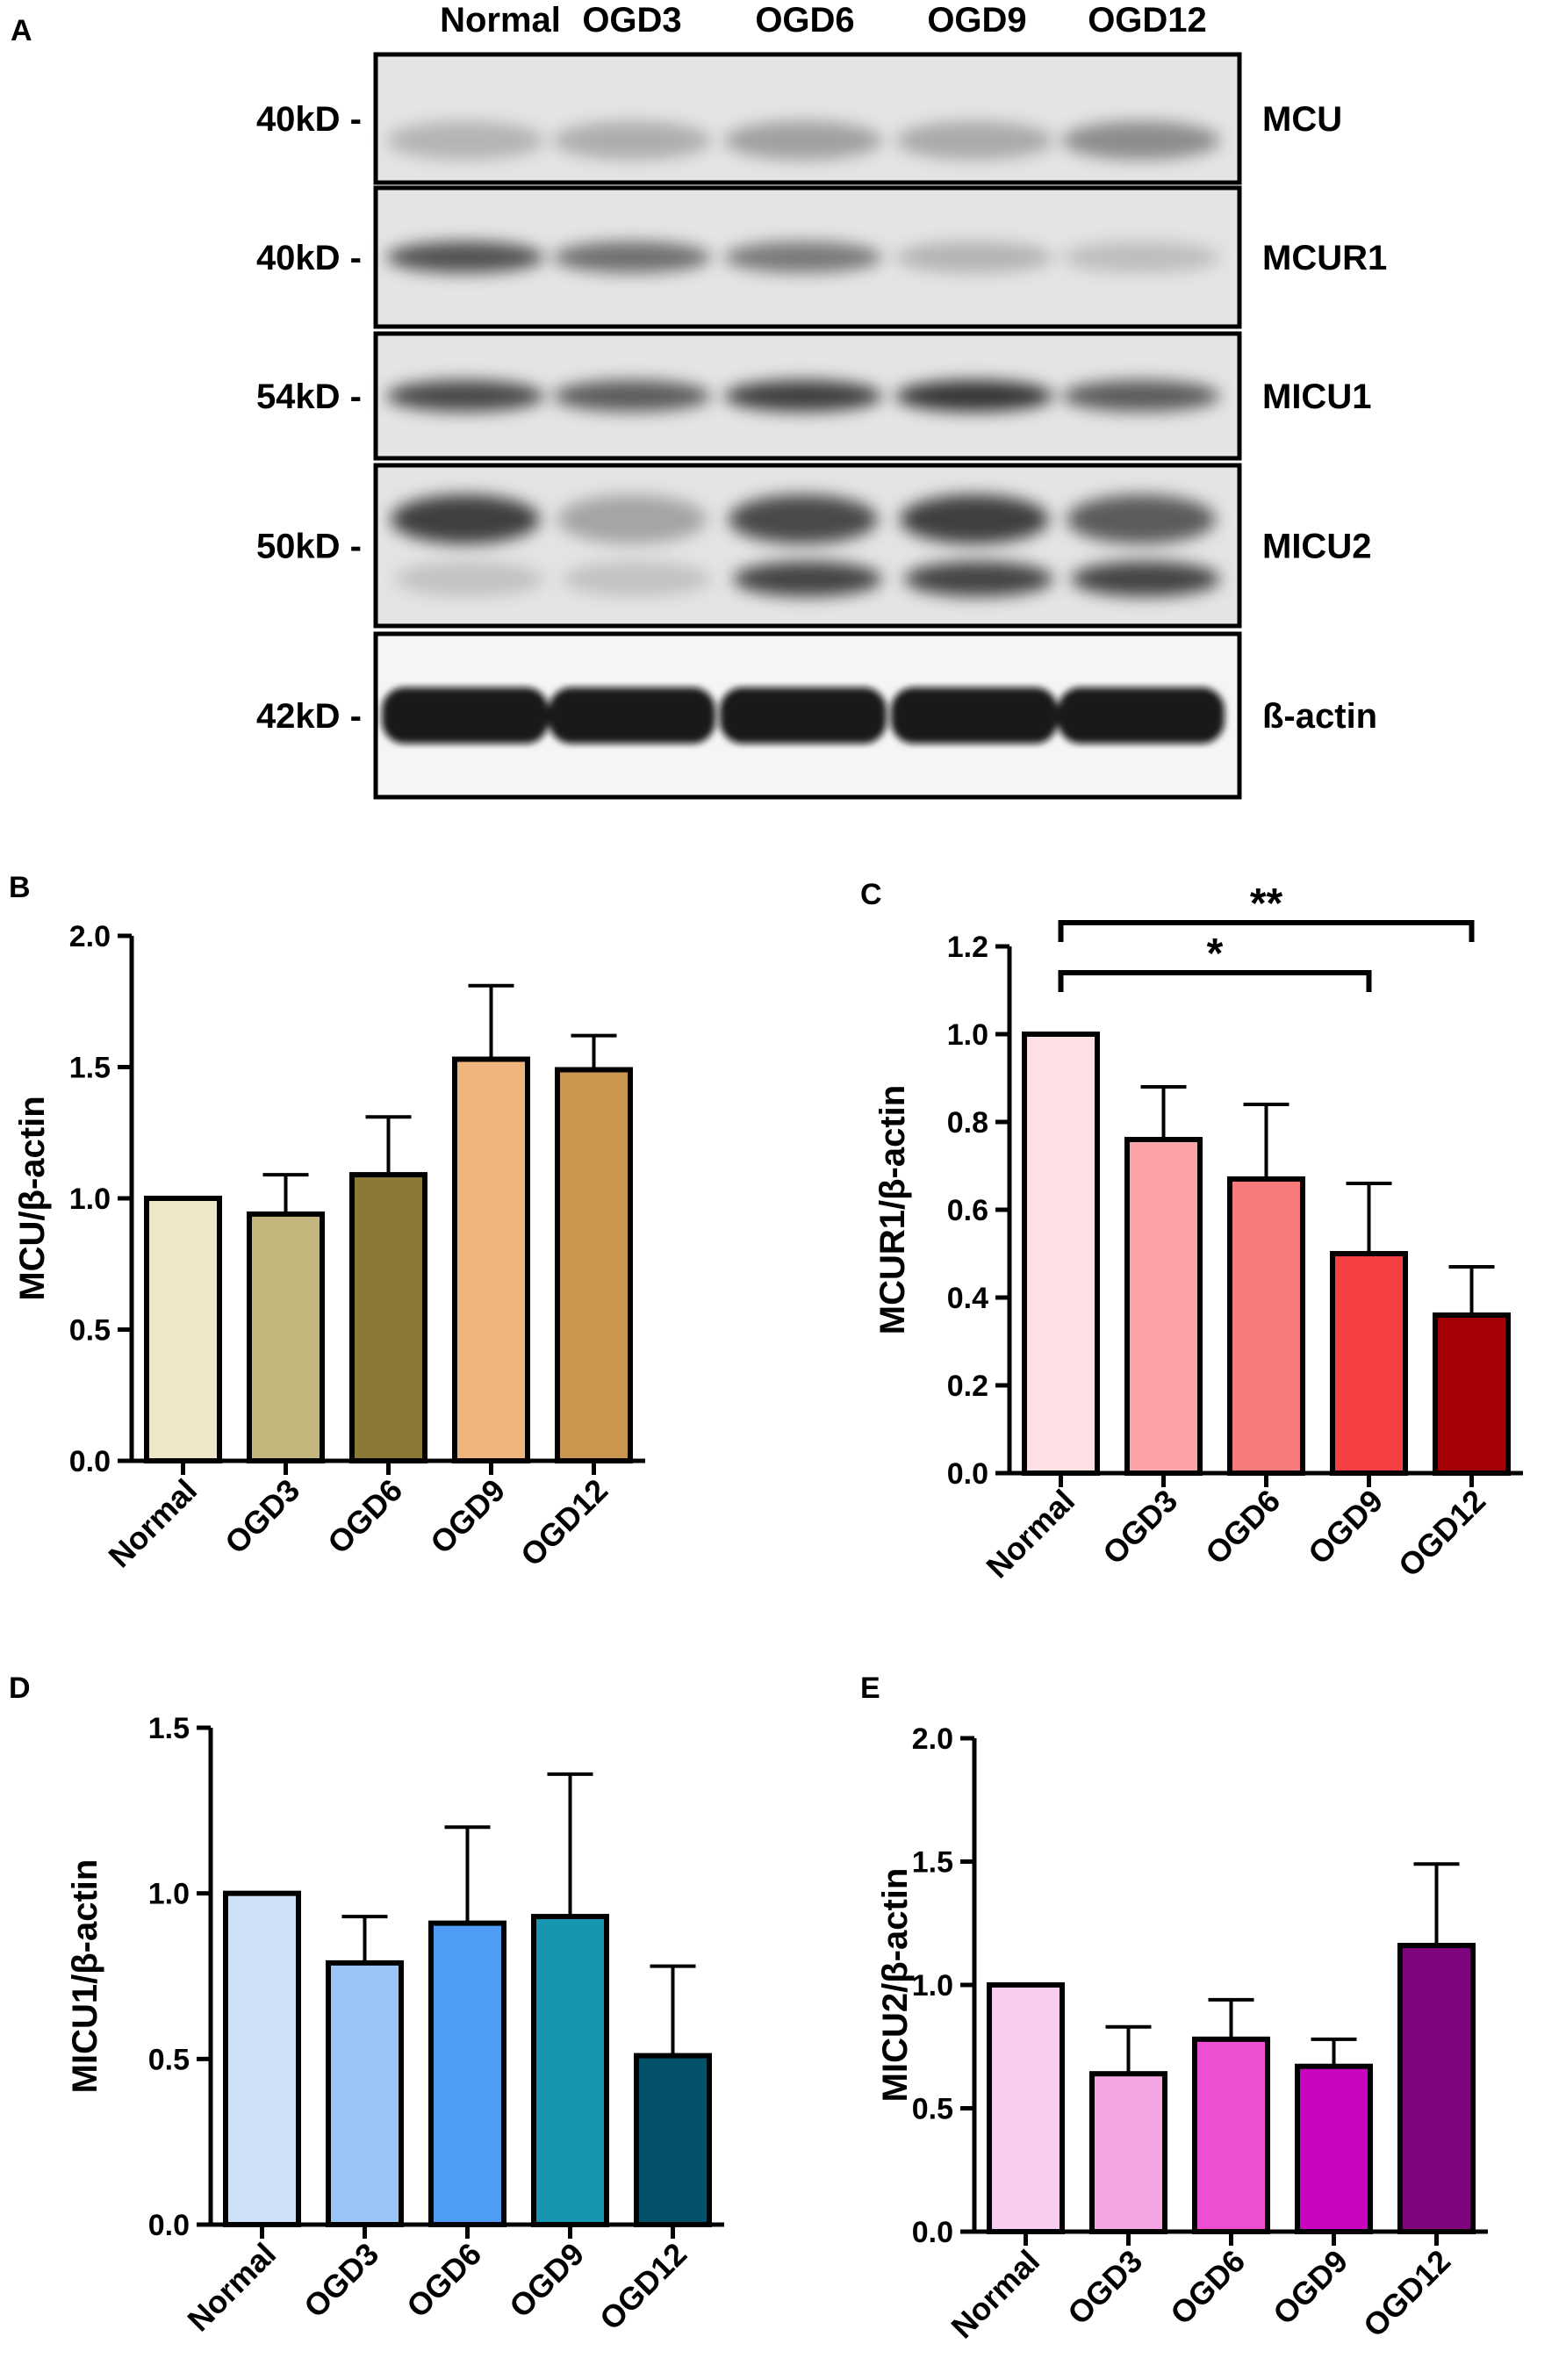 This screenshot has height=2380, width=1566. I want to click on panel-label-c: C, so click(871, 894).